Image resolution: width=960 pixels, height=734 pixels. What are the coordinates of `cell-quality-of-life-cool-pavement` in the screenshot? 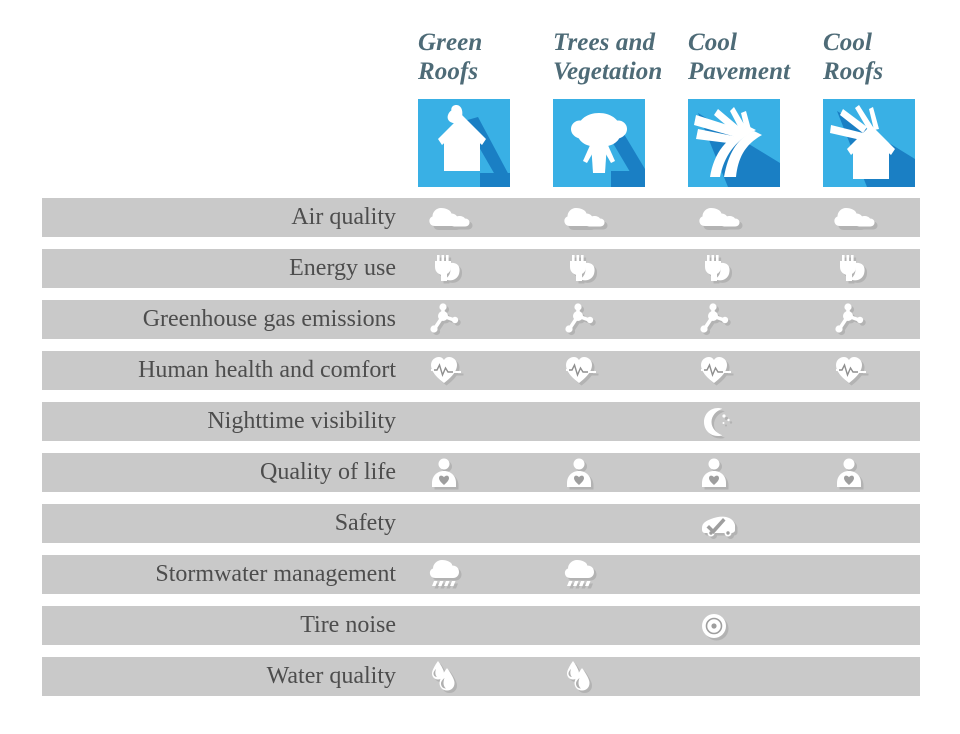 It's located at (750, 472).